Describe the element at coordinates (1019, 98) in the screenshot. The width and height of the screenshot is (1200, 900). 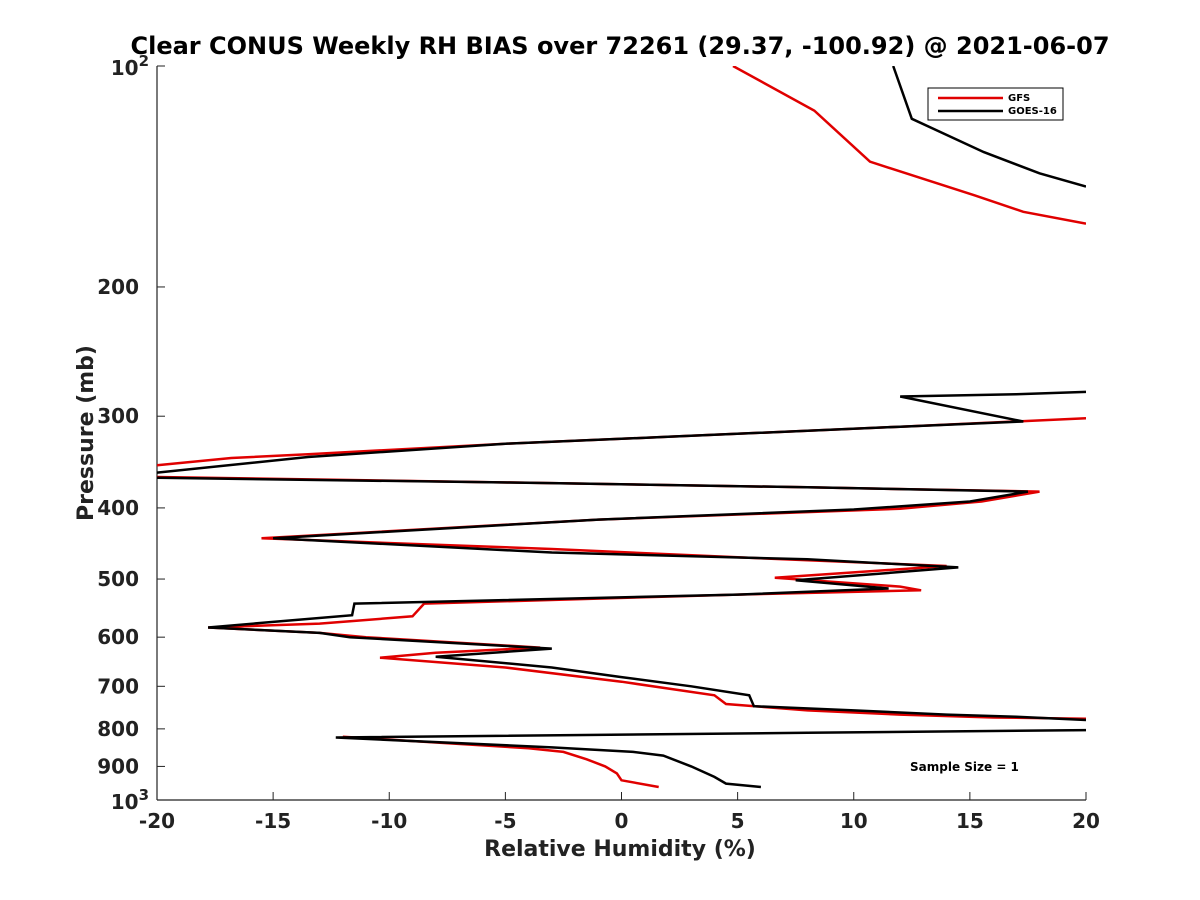
I see `legend-label-gfs: GFS` at that location.